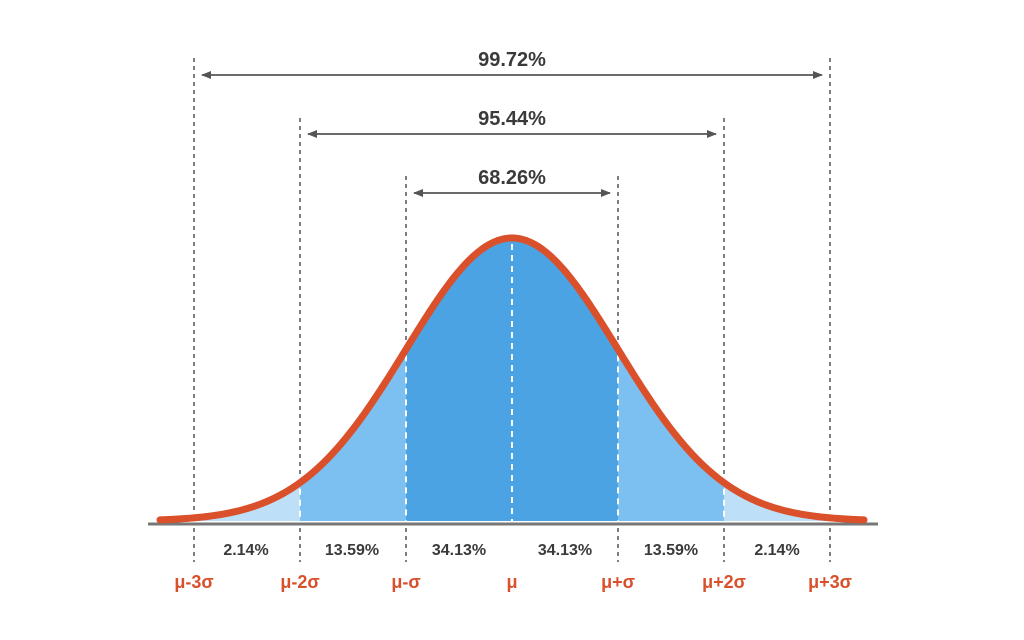 The width and height of the screenshot is (1024, 640). I want to click on range-label-2sigma: 95.44%, so click(512, 119).